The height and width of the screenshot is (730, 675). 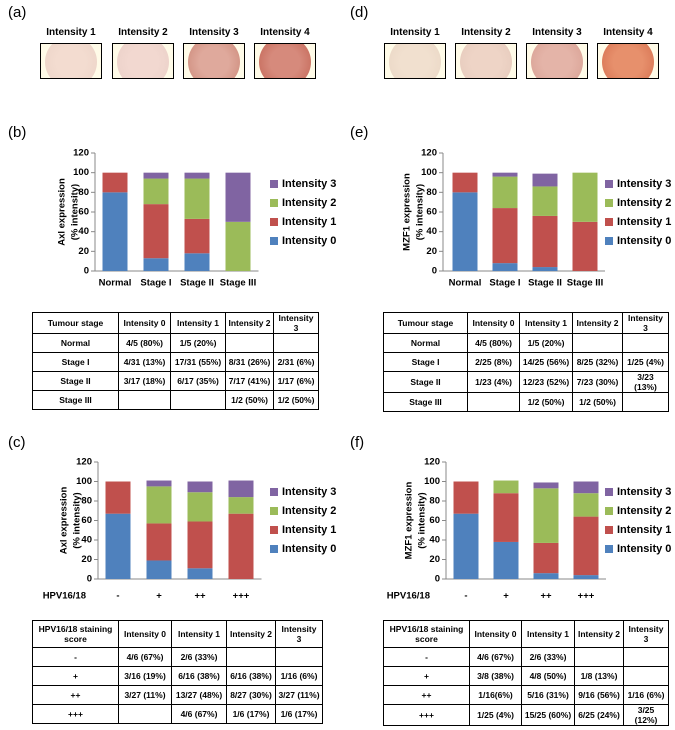 I want to click on y-axis-label: (% intensity), so click(x=422, y=520).